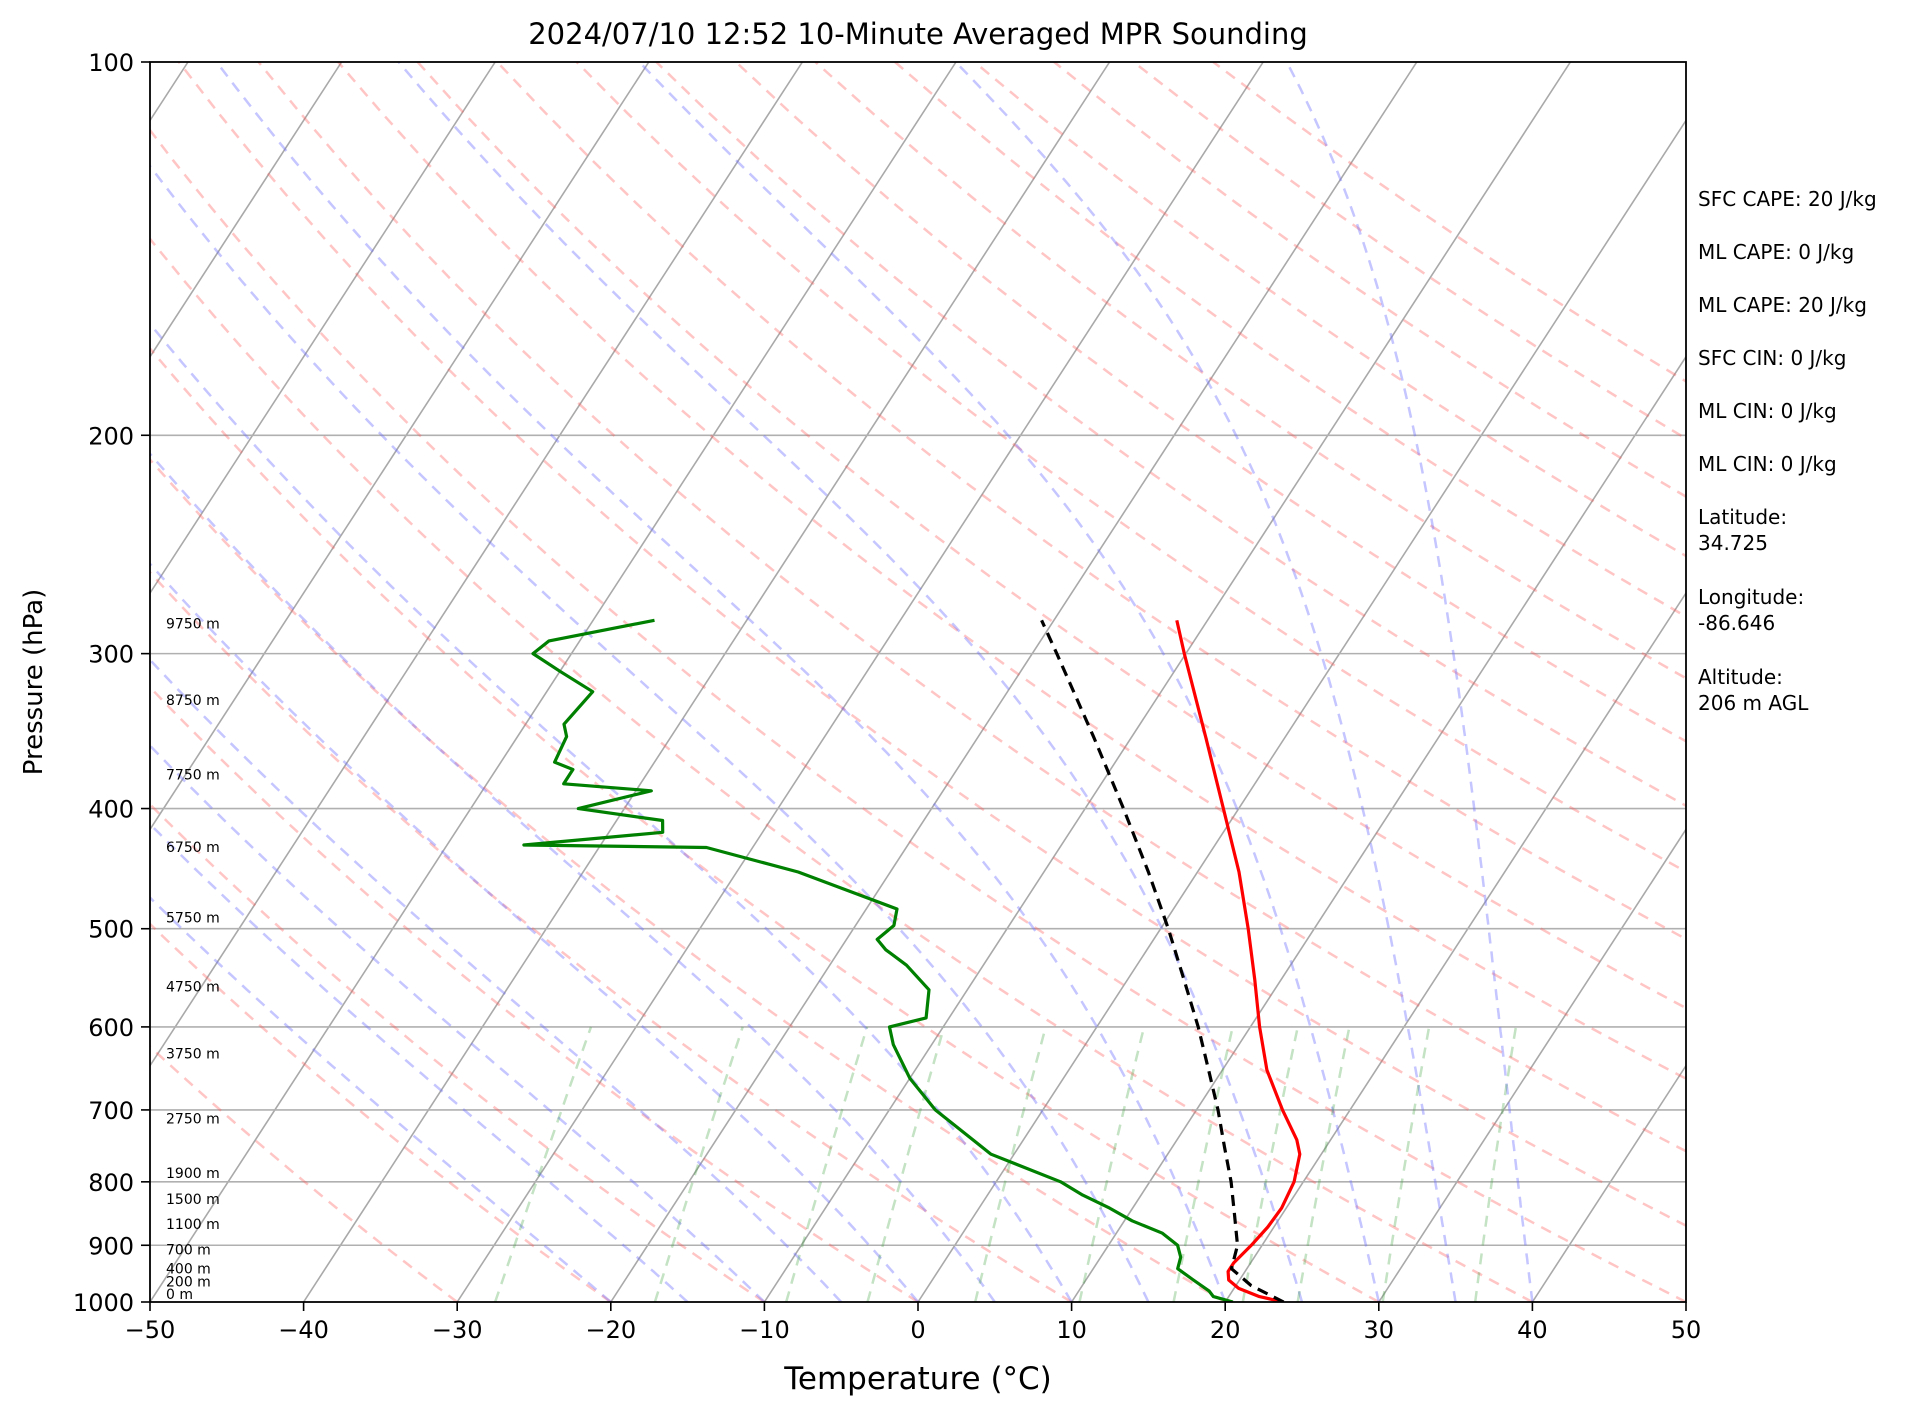  What do you see at coordinates (111, 436) in the screenshot?
I see `y-tick-label: 200` at bounding box center [111, 436].